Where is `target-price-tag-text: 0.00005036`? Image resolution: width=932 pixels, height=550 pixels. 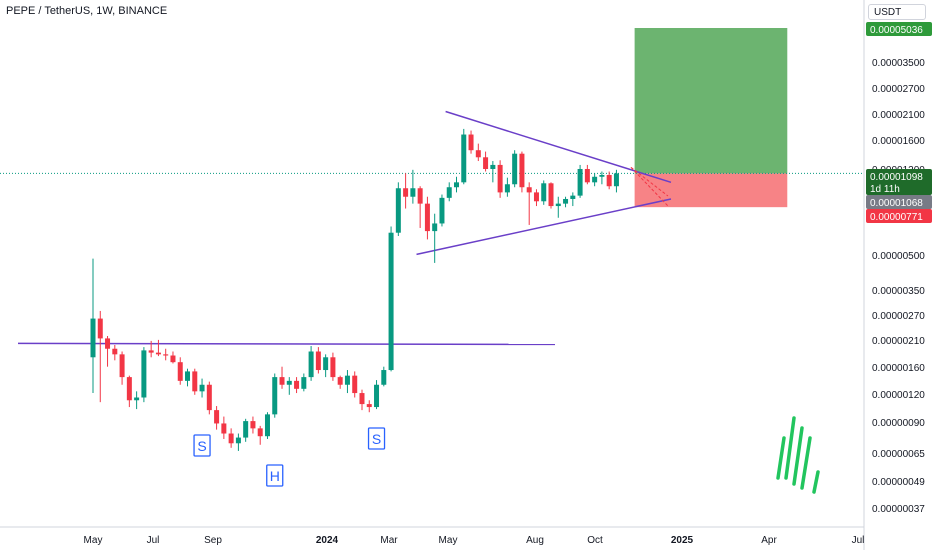 target-price-tag-text: 0.00005036 is located at coordinates (896, 30).